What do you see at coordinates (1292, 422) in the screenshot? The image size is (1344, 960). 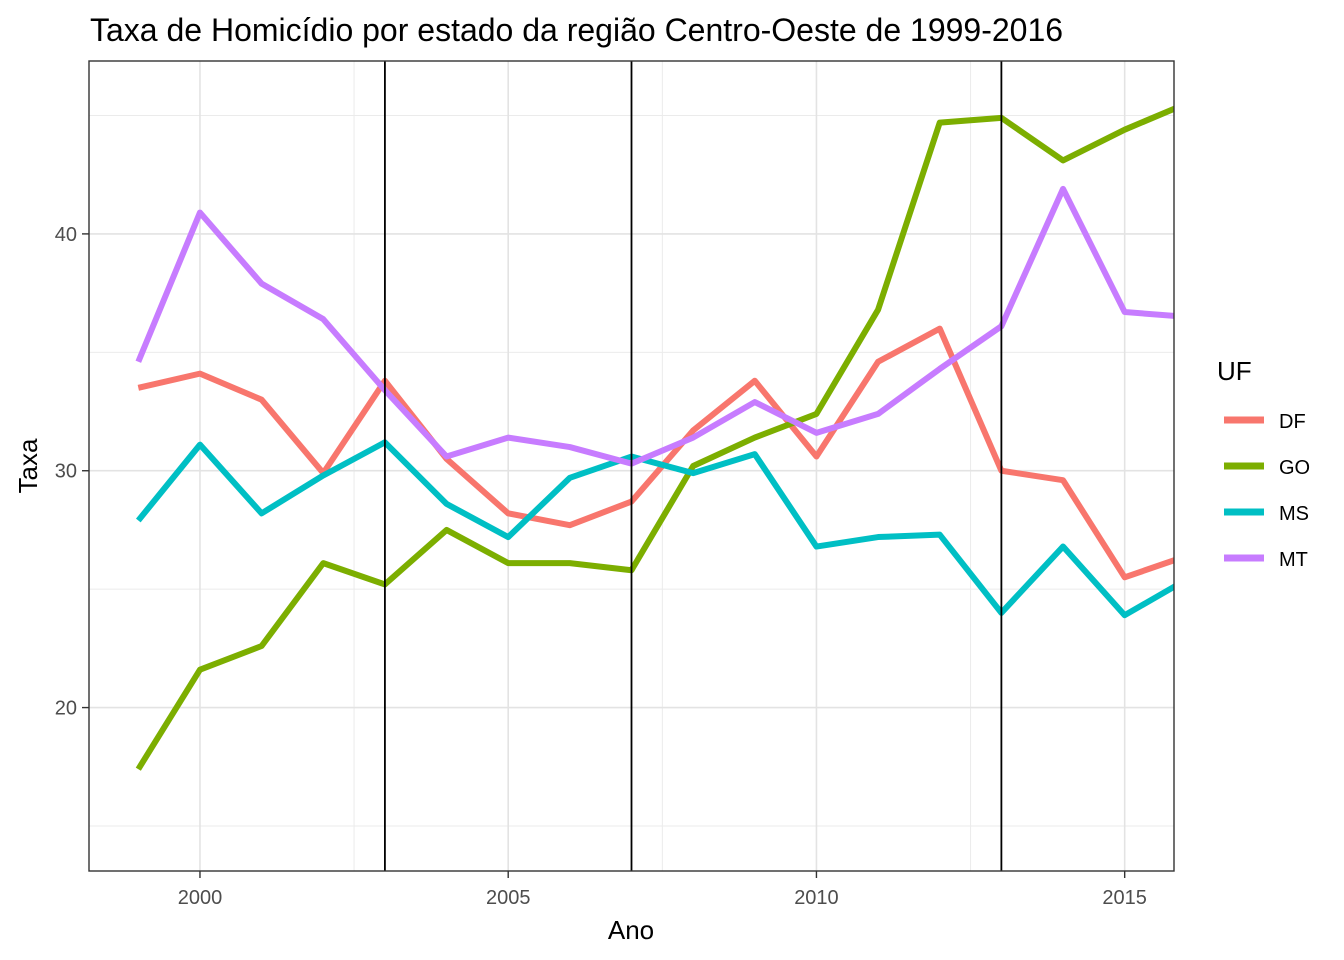 I see `legend-label-df: DF` at bounding box center [1292, 422].